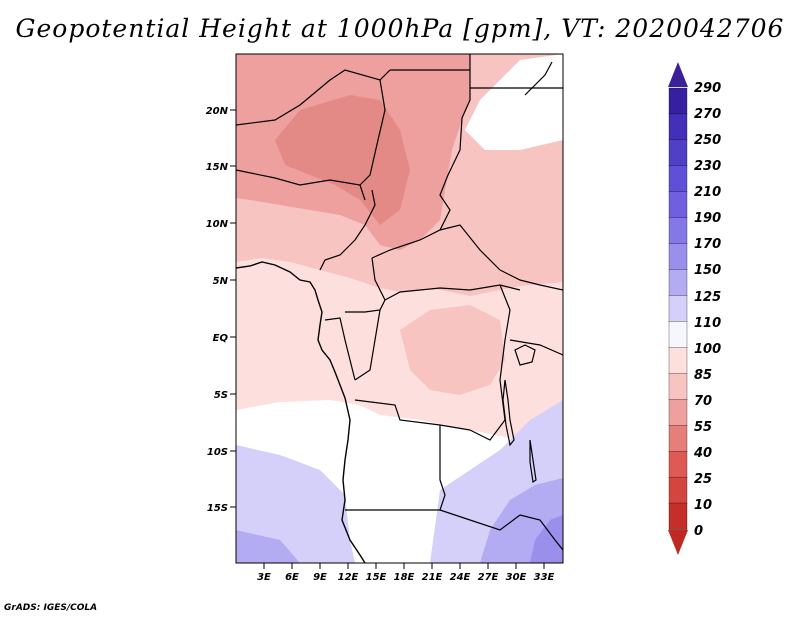  Describe the element at coordinates (703, 479) in the screenshot. I see `colorbar-label: 25` at that location.